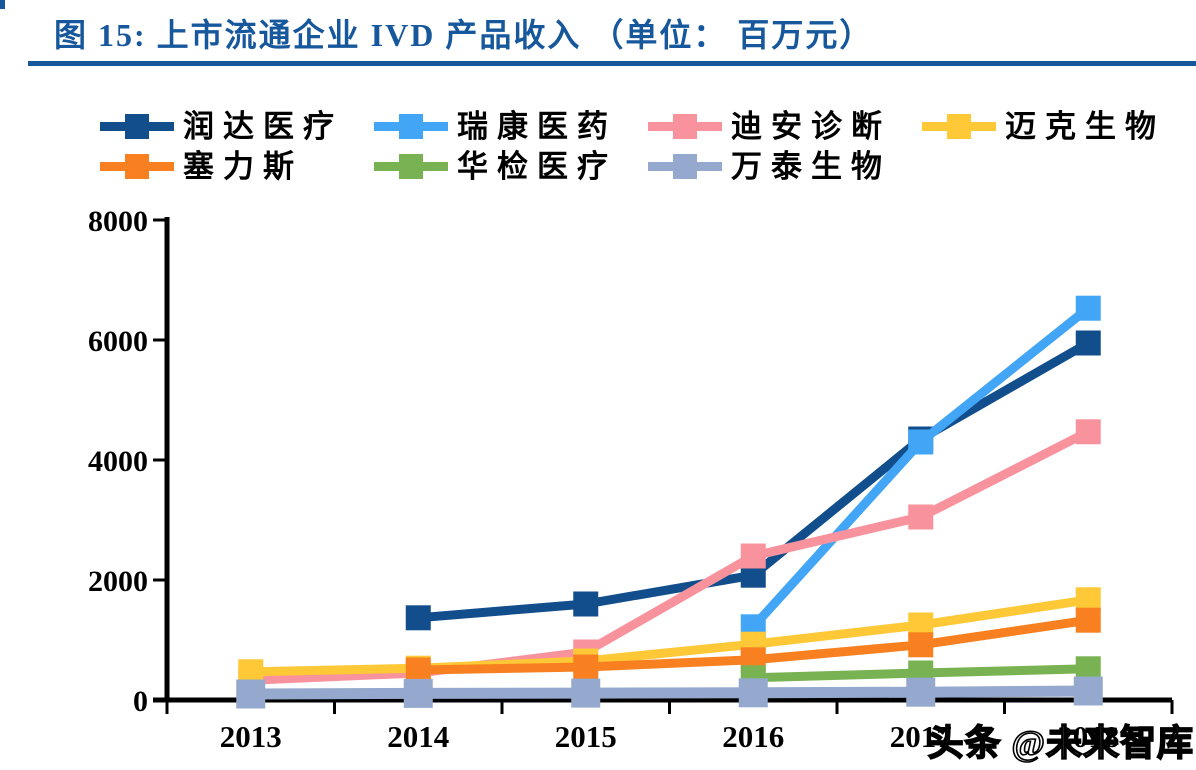 The width and height of the screenshot is (1196, 770). Describe the element at coordinates (921, 736) in the screenshot. I see `x-axis-label: 2017` at that location.